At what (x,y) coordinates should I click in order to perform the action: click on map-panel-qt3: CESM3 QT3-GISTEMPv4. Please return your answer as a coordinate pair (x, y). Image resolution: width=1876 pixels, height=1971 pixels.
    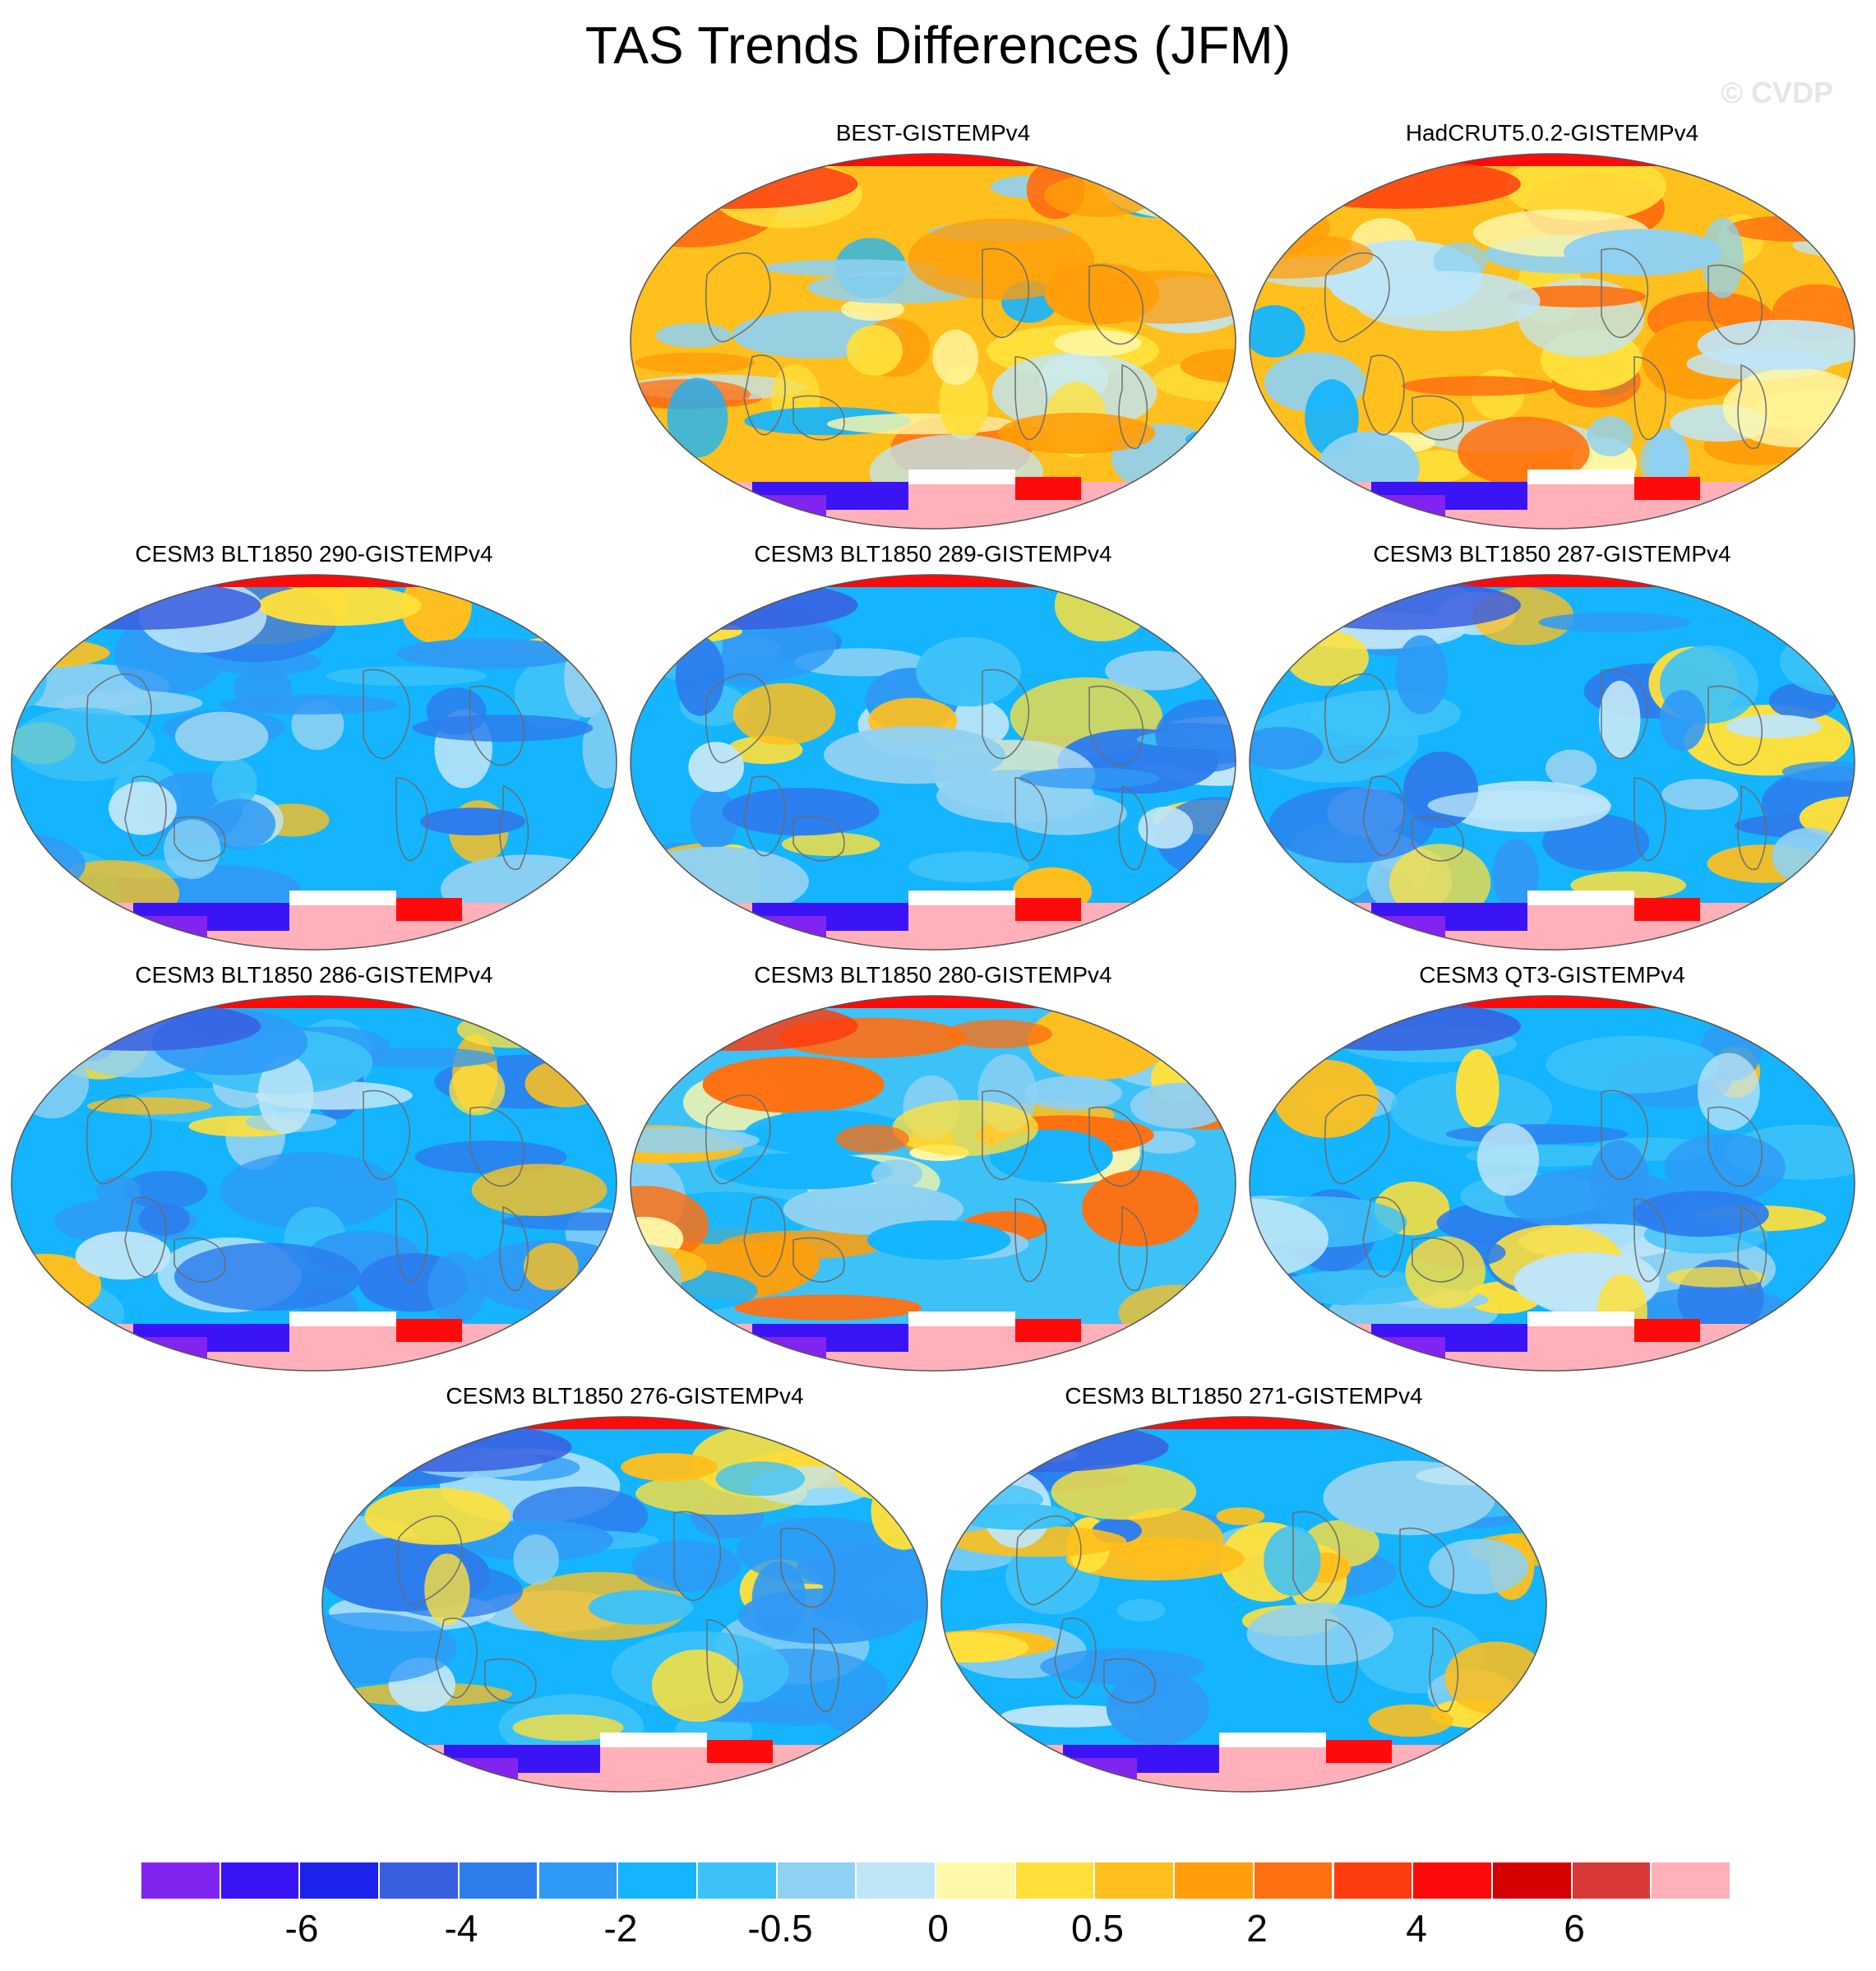
    Looking at the image, I should click on (1552, 1168).